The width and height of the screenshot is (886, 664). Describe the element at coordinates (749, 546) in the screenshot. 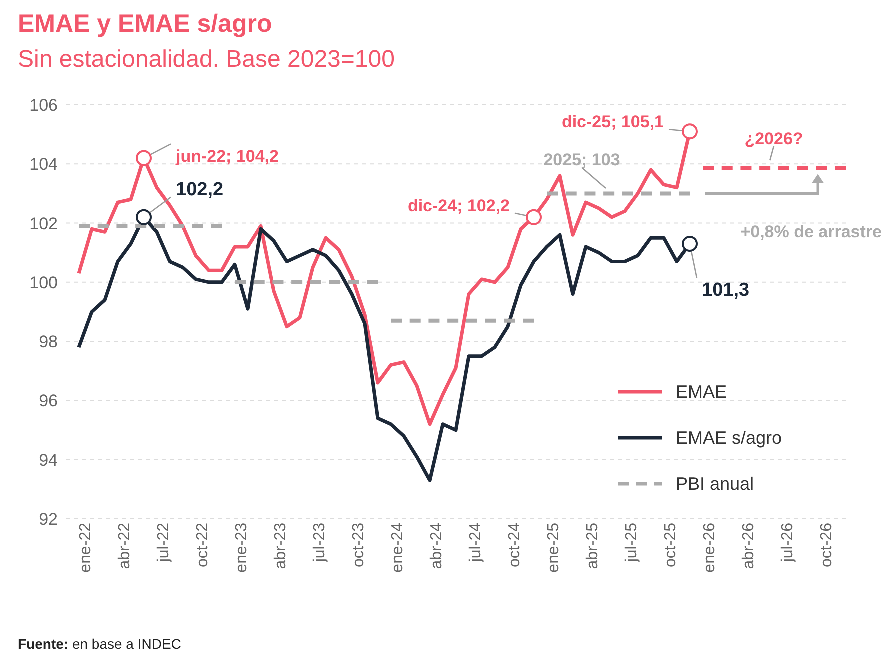

I see `x-tick-label: abr-26` at that location.